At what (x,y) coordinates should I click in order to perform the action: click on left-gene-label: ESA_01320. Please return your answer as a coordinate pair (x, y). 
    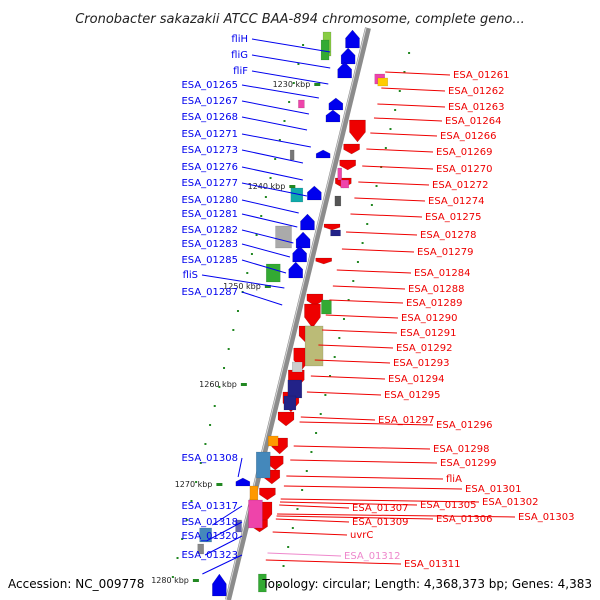
    Looking at the image, I should click on (209, 536).